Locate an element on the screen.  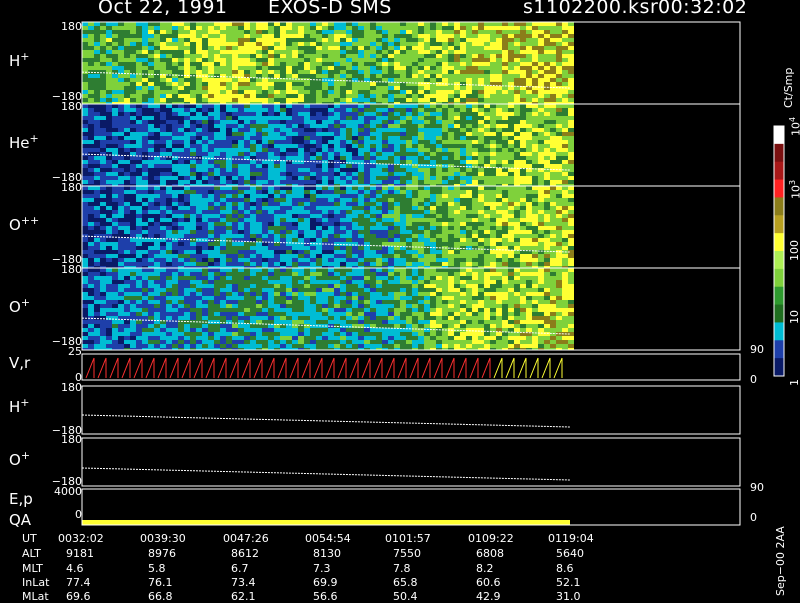
y-tick-he-max: 180 is located at coordinates (62, 106).